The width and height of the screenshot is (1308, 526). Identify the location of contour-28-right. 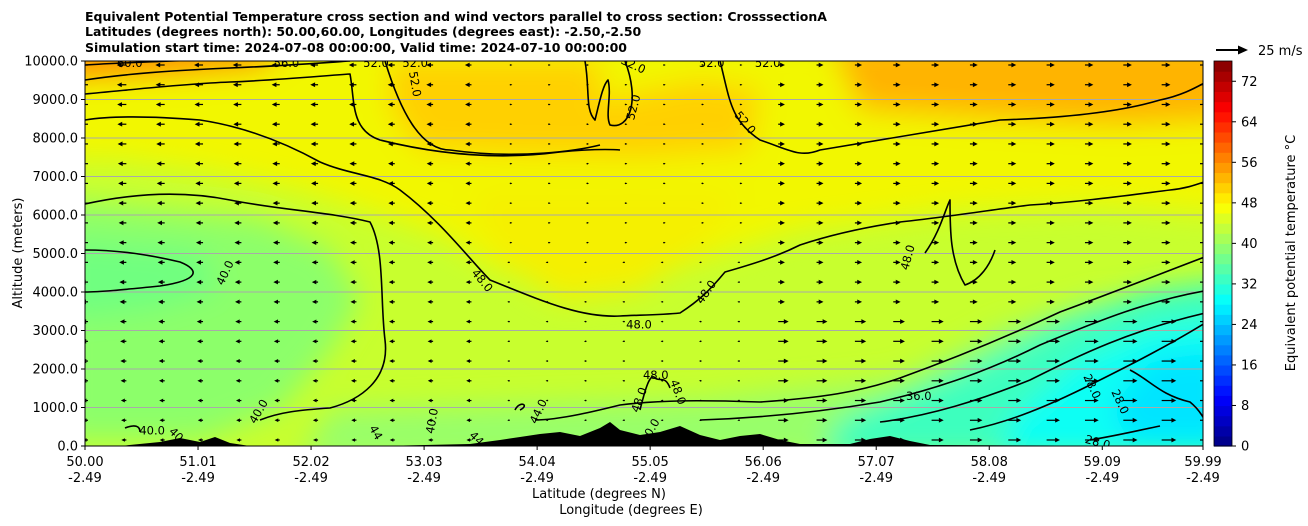
(1166, 394).